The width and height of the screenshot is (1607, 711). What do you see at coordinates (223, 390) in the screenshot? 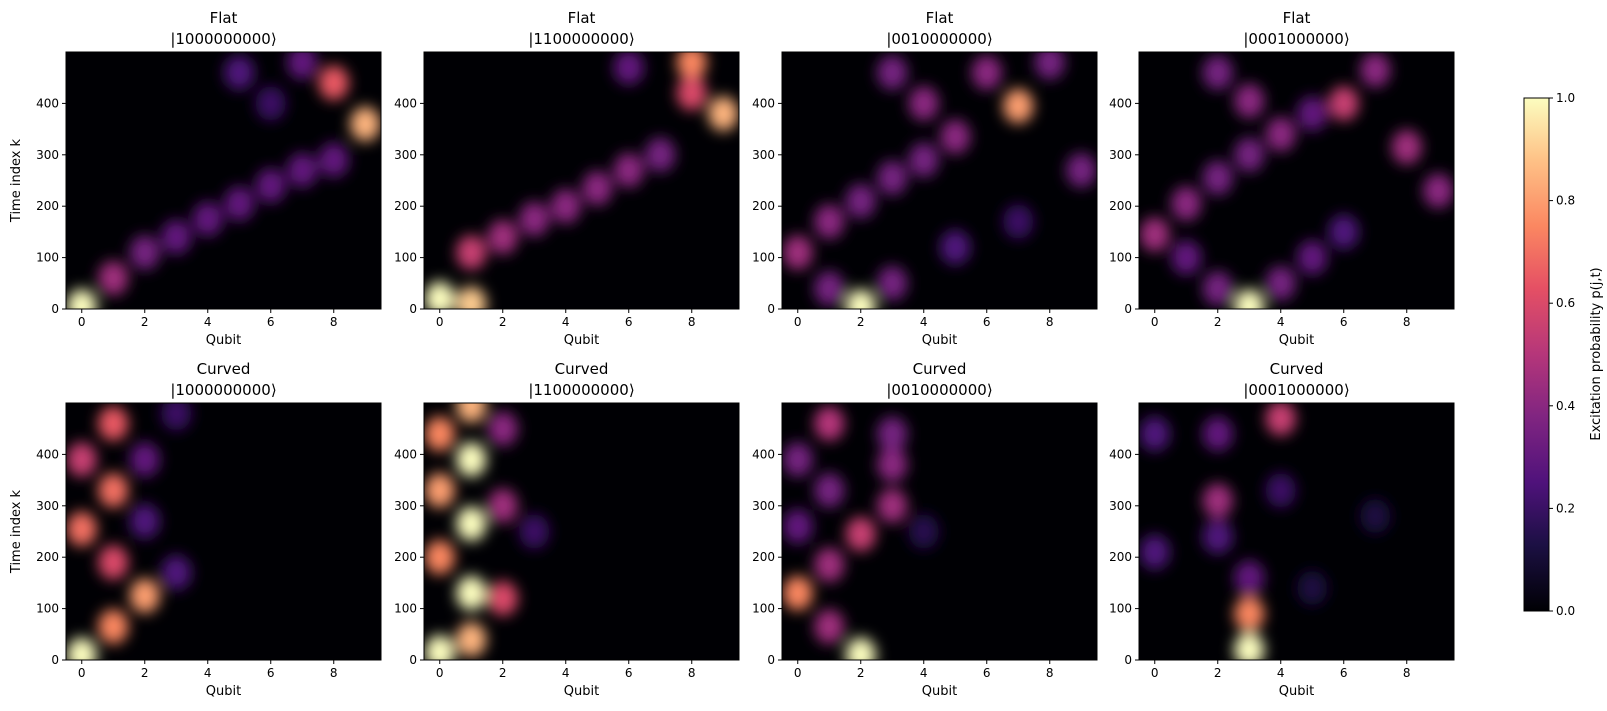
I see `panel-subtitle: |1000000000⟩` at bounding box center [223, 390].